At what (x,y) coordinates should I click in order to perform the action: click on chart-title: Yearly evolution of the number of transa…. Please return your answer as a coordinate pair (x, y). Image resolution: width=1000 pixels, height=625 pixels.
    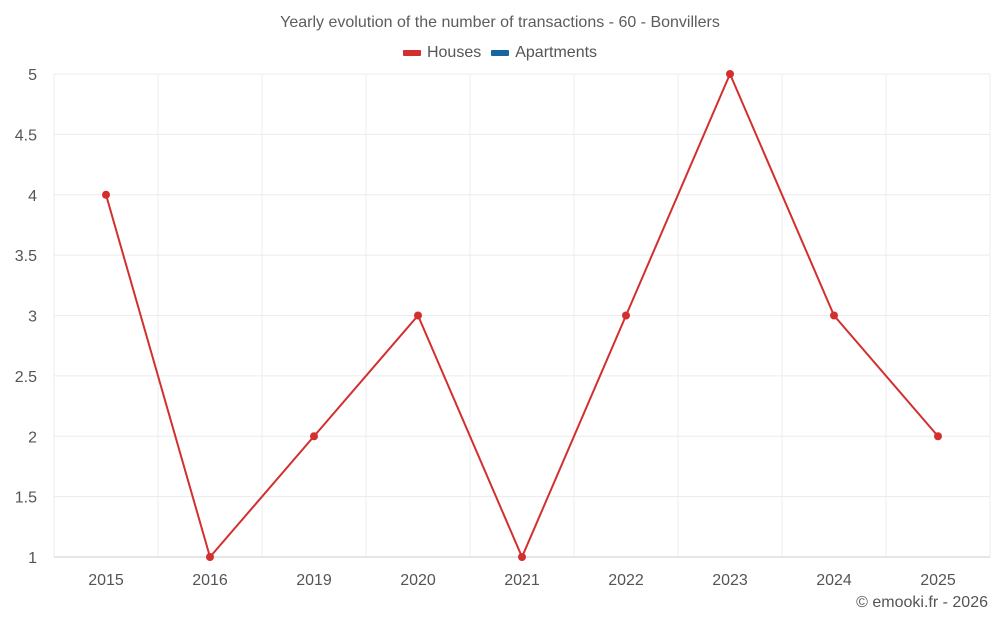
    Looking at the image, I should click on (500, 22).